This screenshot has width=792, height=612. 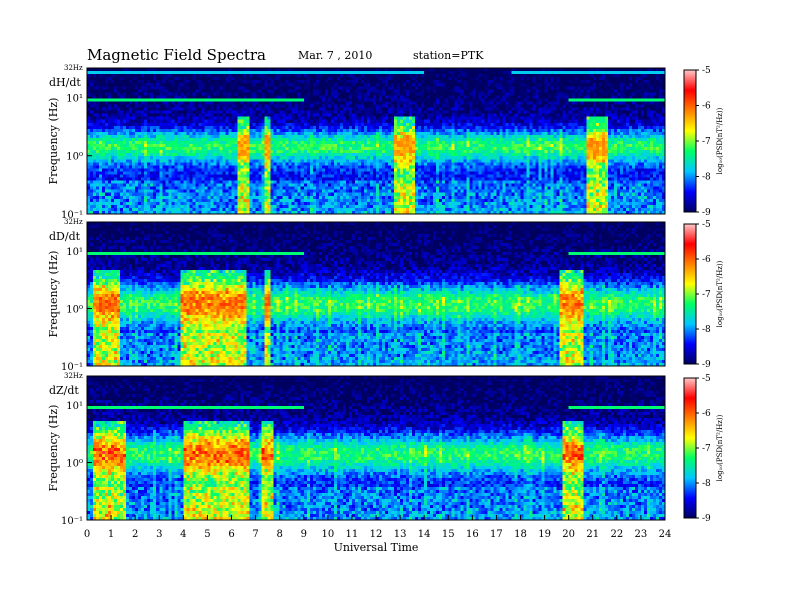 I want to click on x-tick-label: 17, so click(x=496, y=534).